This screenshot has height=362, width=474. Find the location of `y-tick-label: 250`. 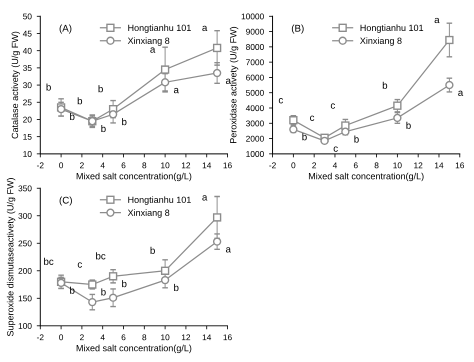

y-tick-label: 250 is located at coordinates (25, 243).